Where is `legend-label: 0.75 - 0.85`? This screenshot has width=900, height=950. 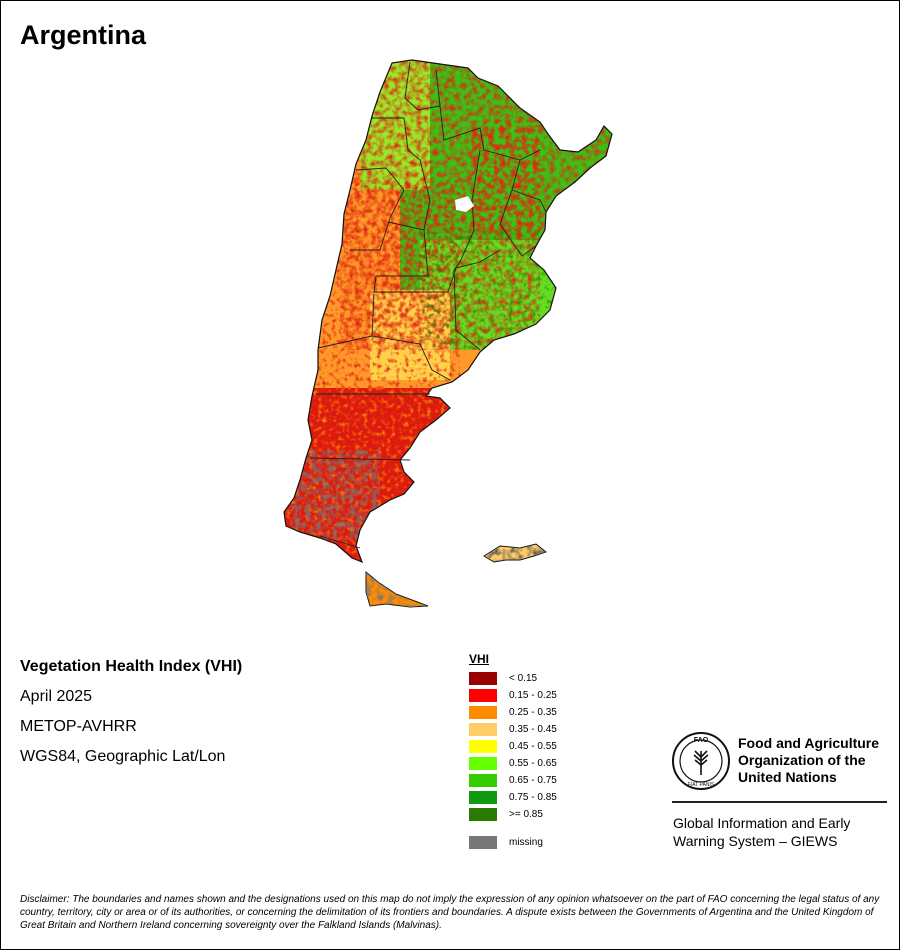 legend-label: 0.75 - 0.85 is located at coordinates (533, 797).